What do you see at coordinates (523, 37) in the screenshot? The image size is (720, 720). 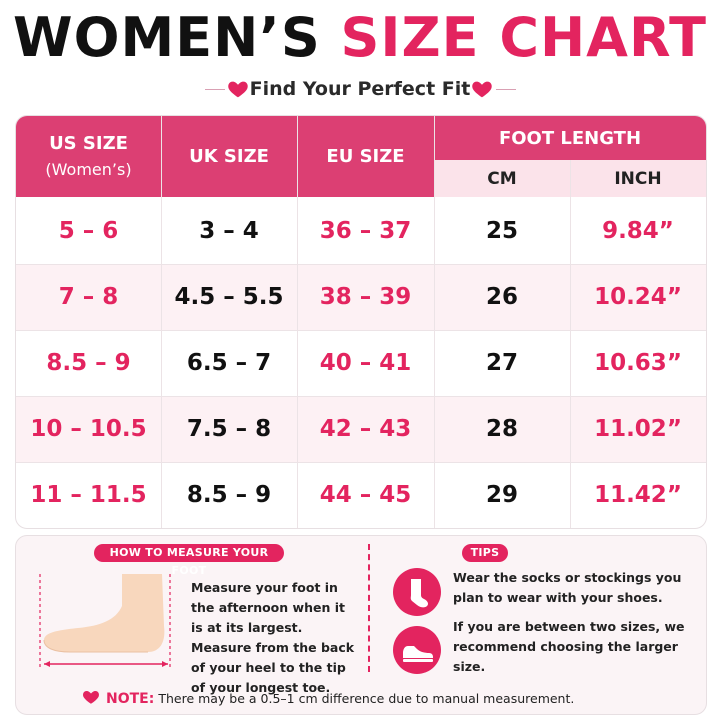 I see `title-size-chart: SIZE CHART` at bounding box center [523, 37].